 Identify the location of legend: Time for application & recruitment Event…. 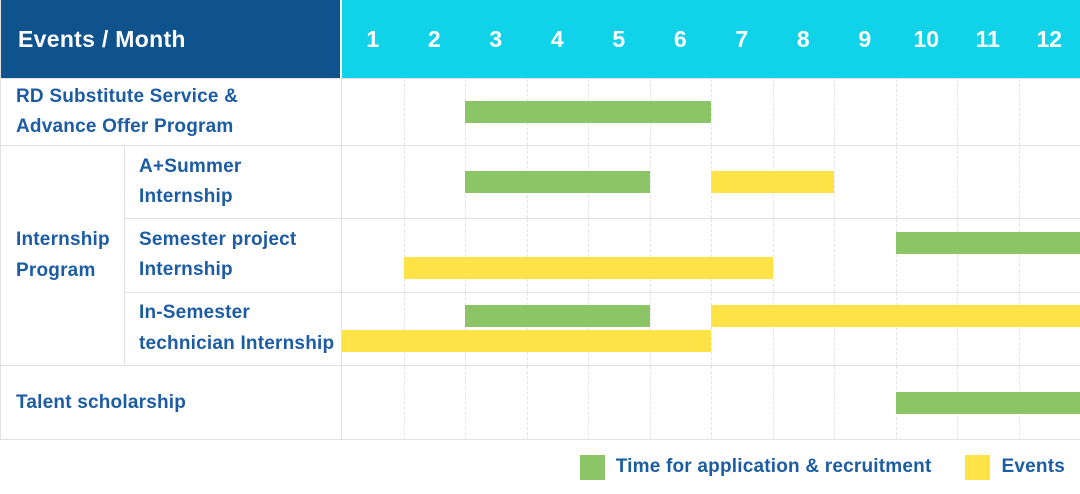
(540, 467).